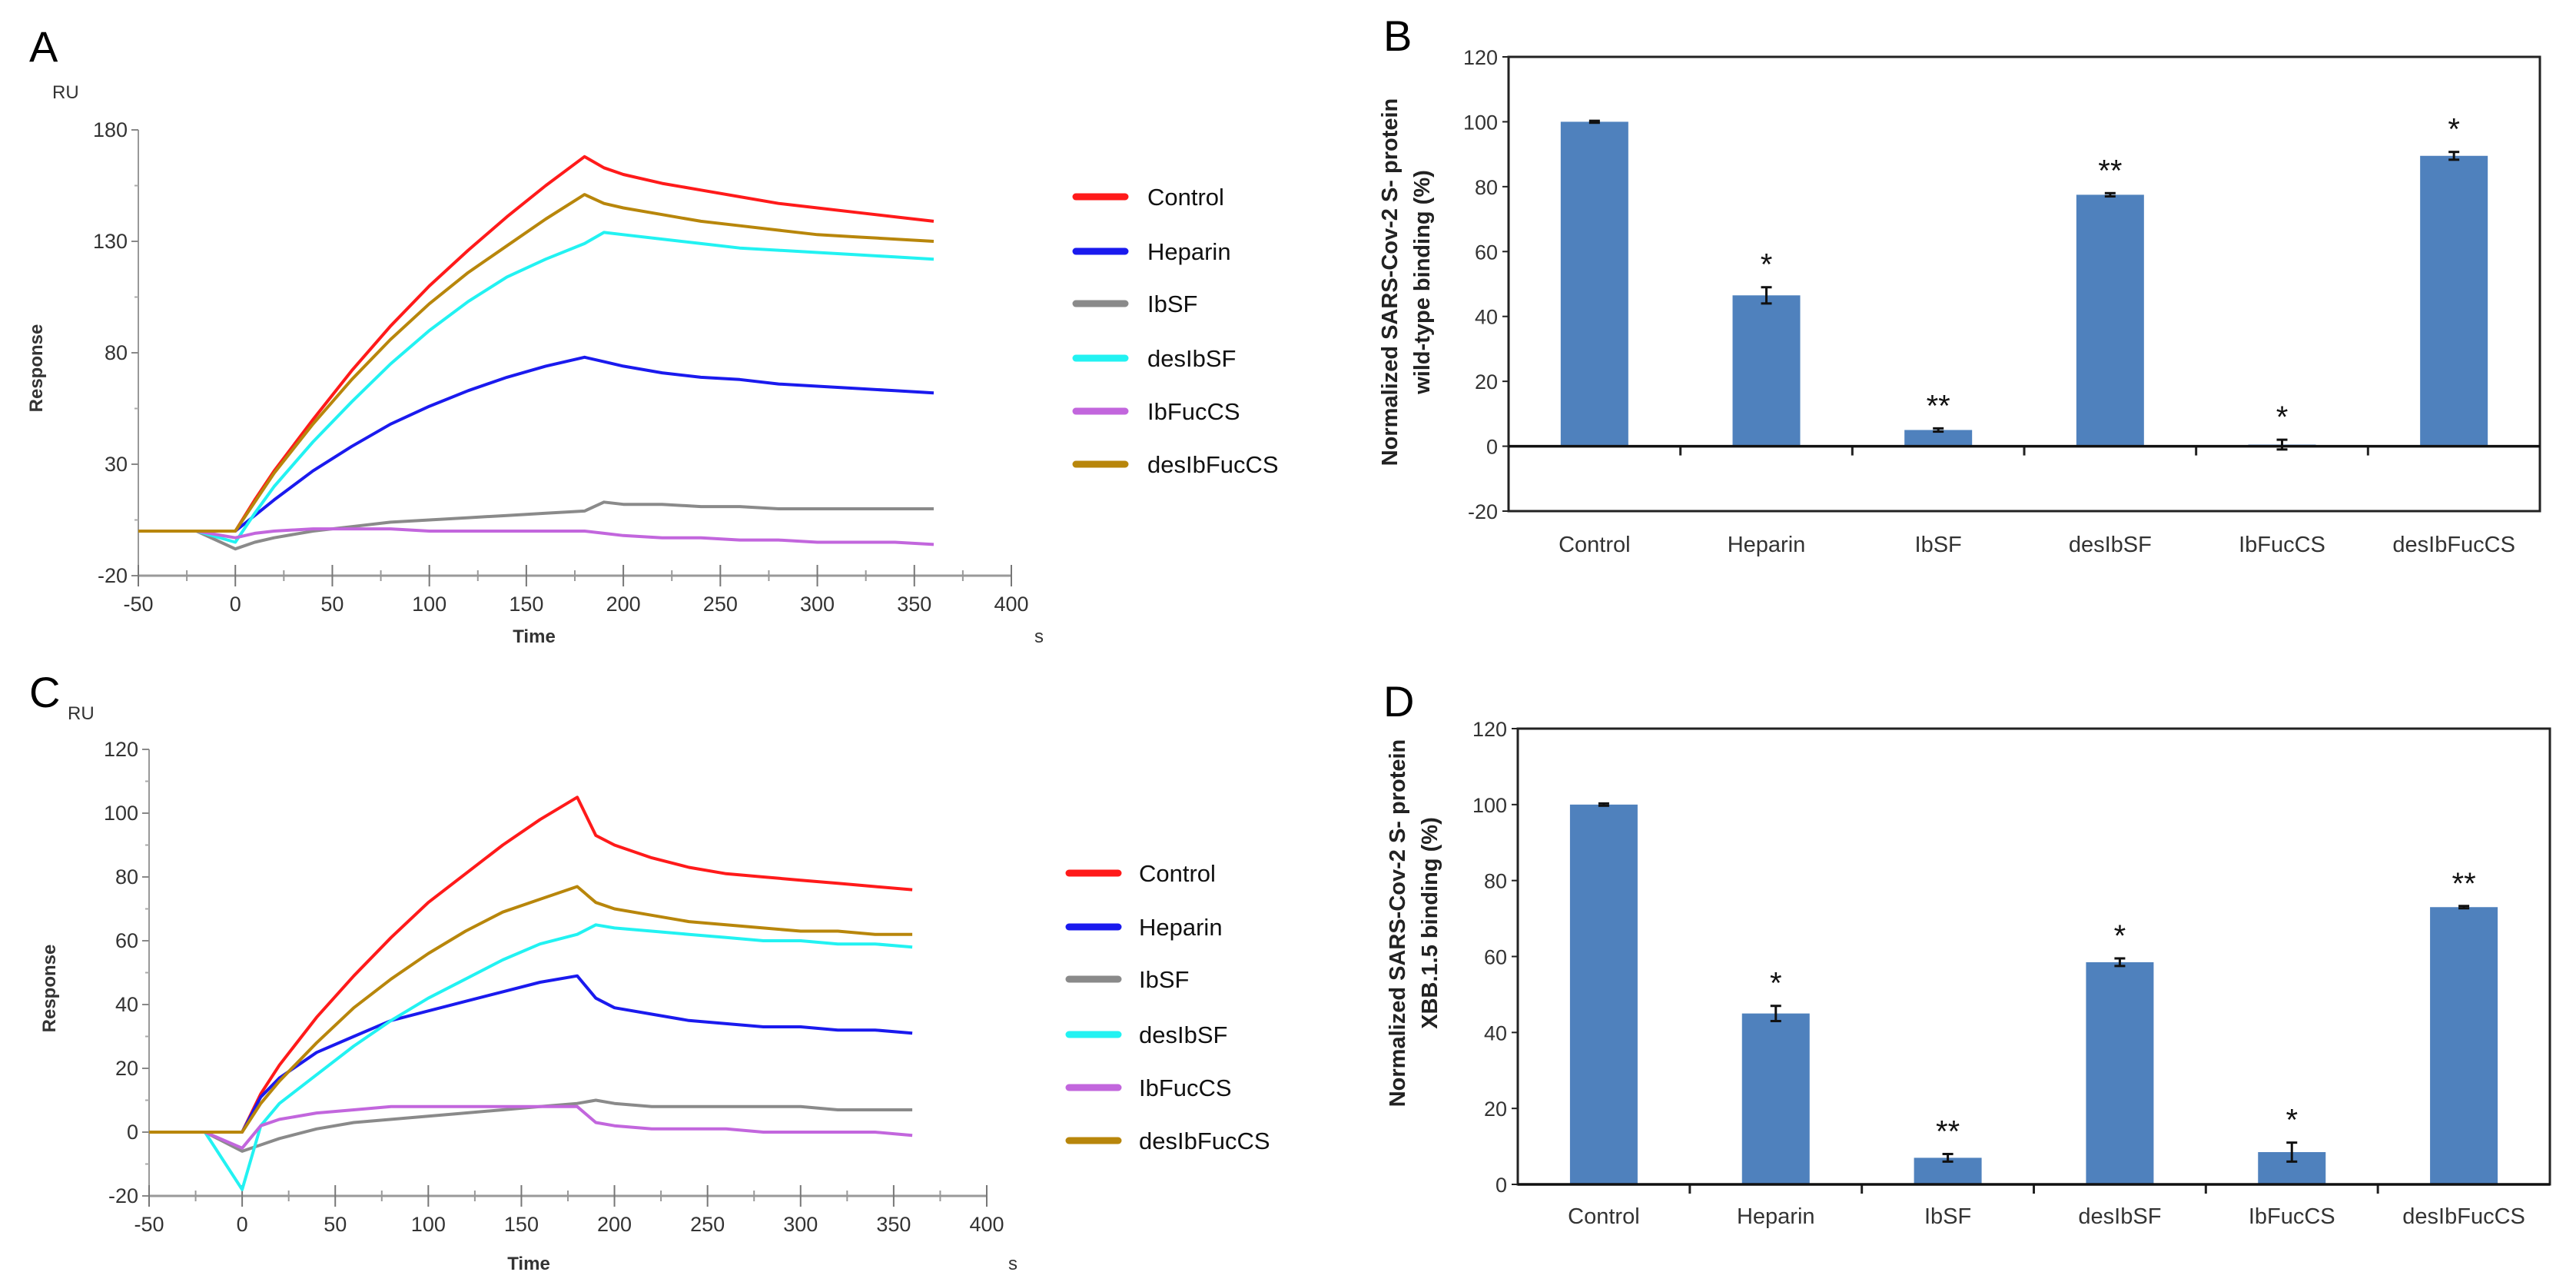  I want to click on series-line-desIbFucCS, so click(531, 1009).